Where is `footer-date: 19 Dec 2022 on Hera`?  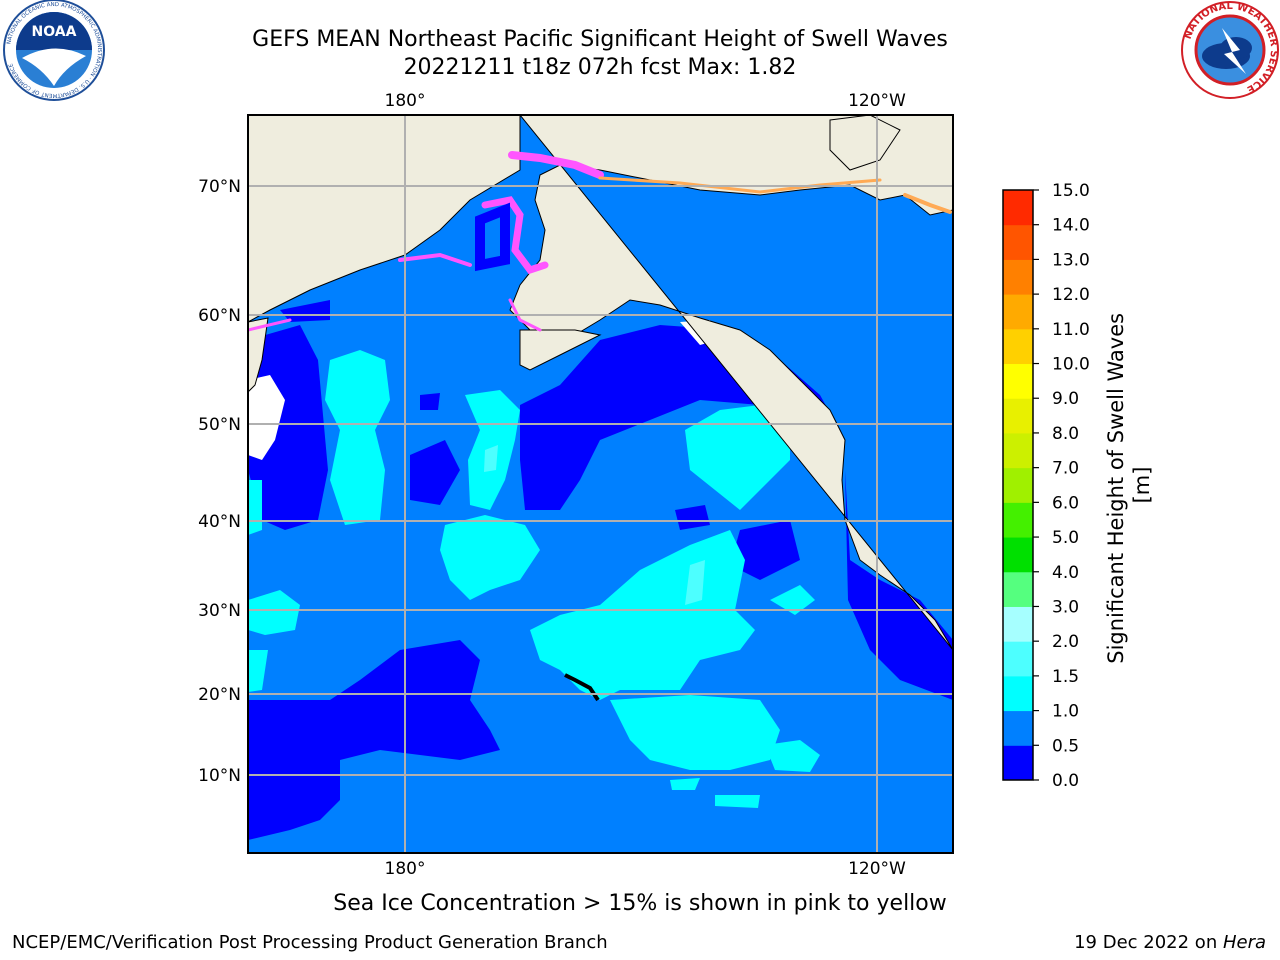 footer-date: 19 Dec 2022 on Hera is located at coordinates (1170, 942).